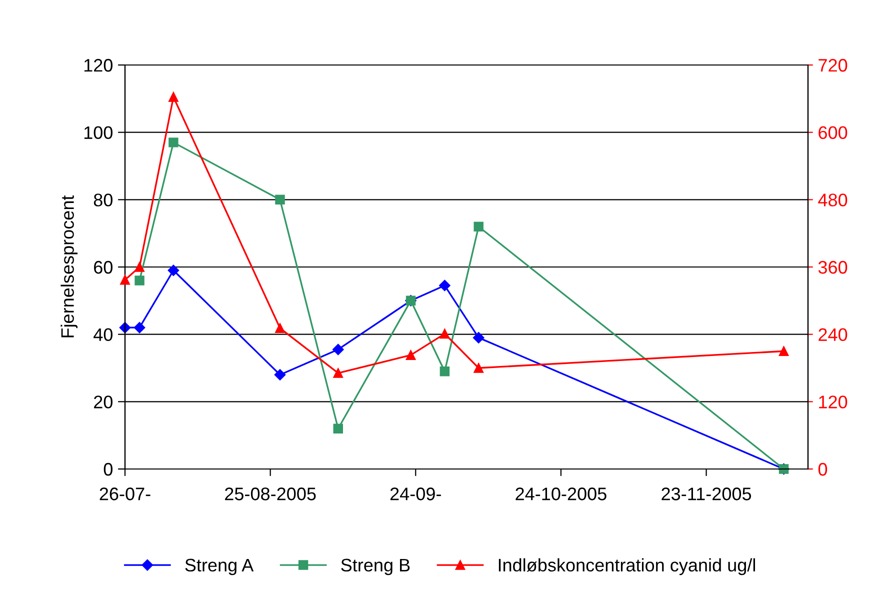  What do you see at coordinates (833, 200) in the screenshot?
I see `y2-tick-label: 480` at bounding box center [833, 200].